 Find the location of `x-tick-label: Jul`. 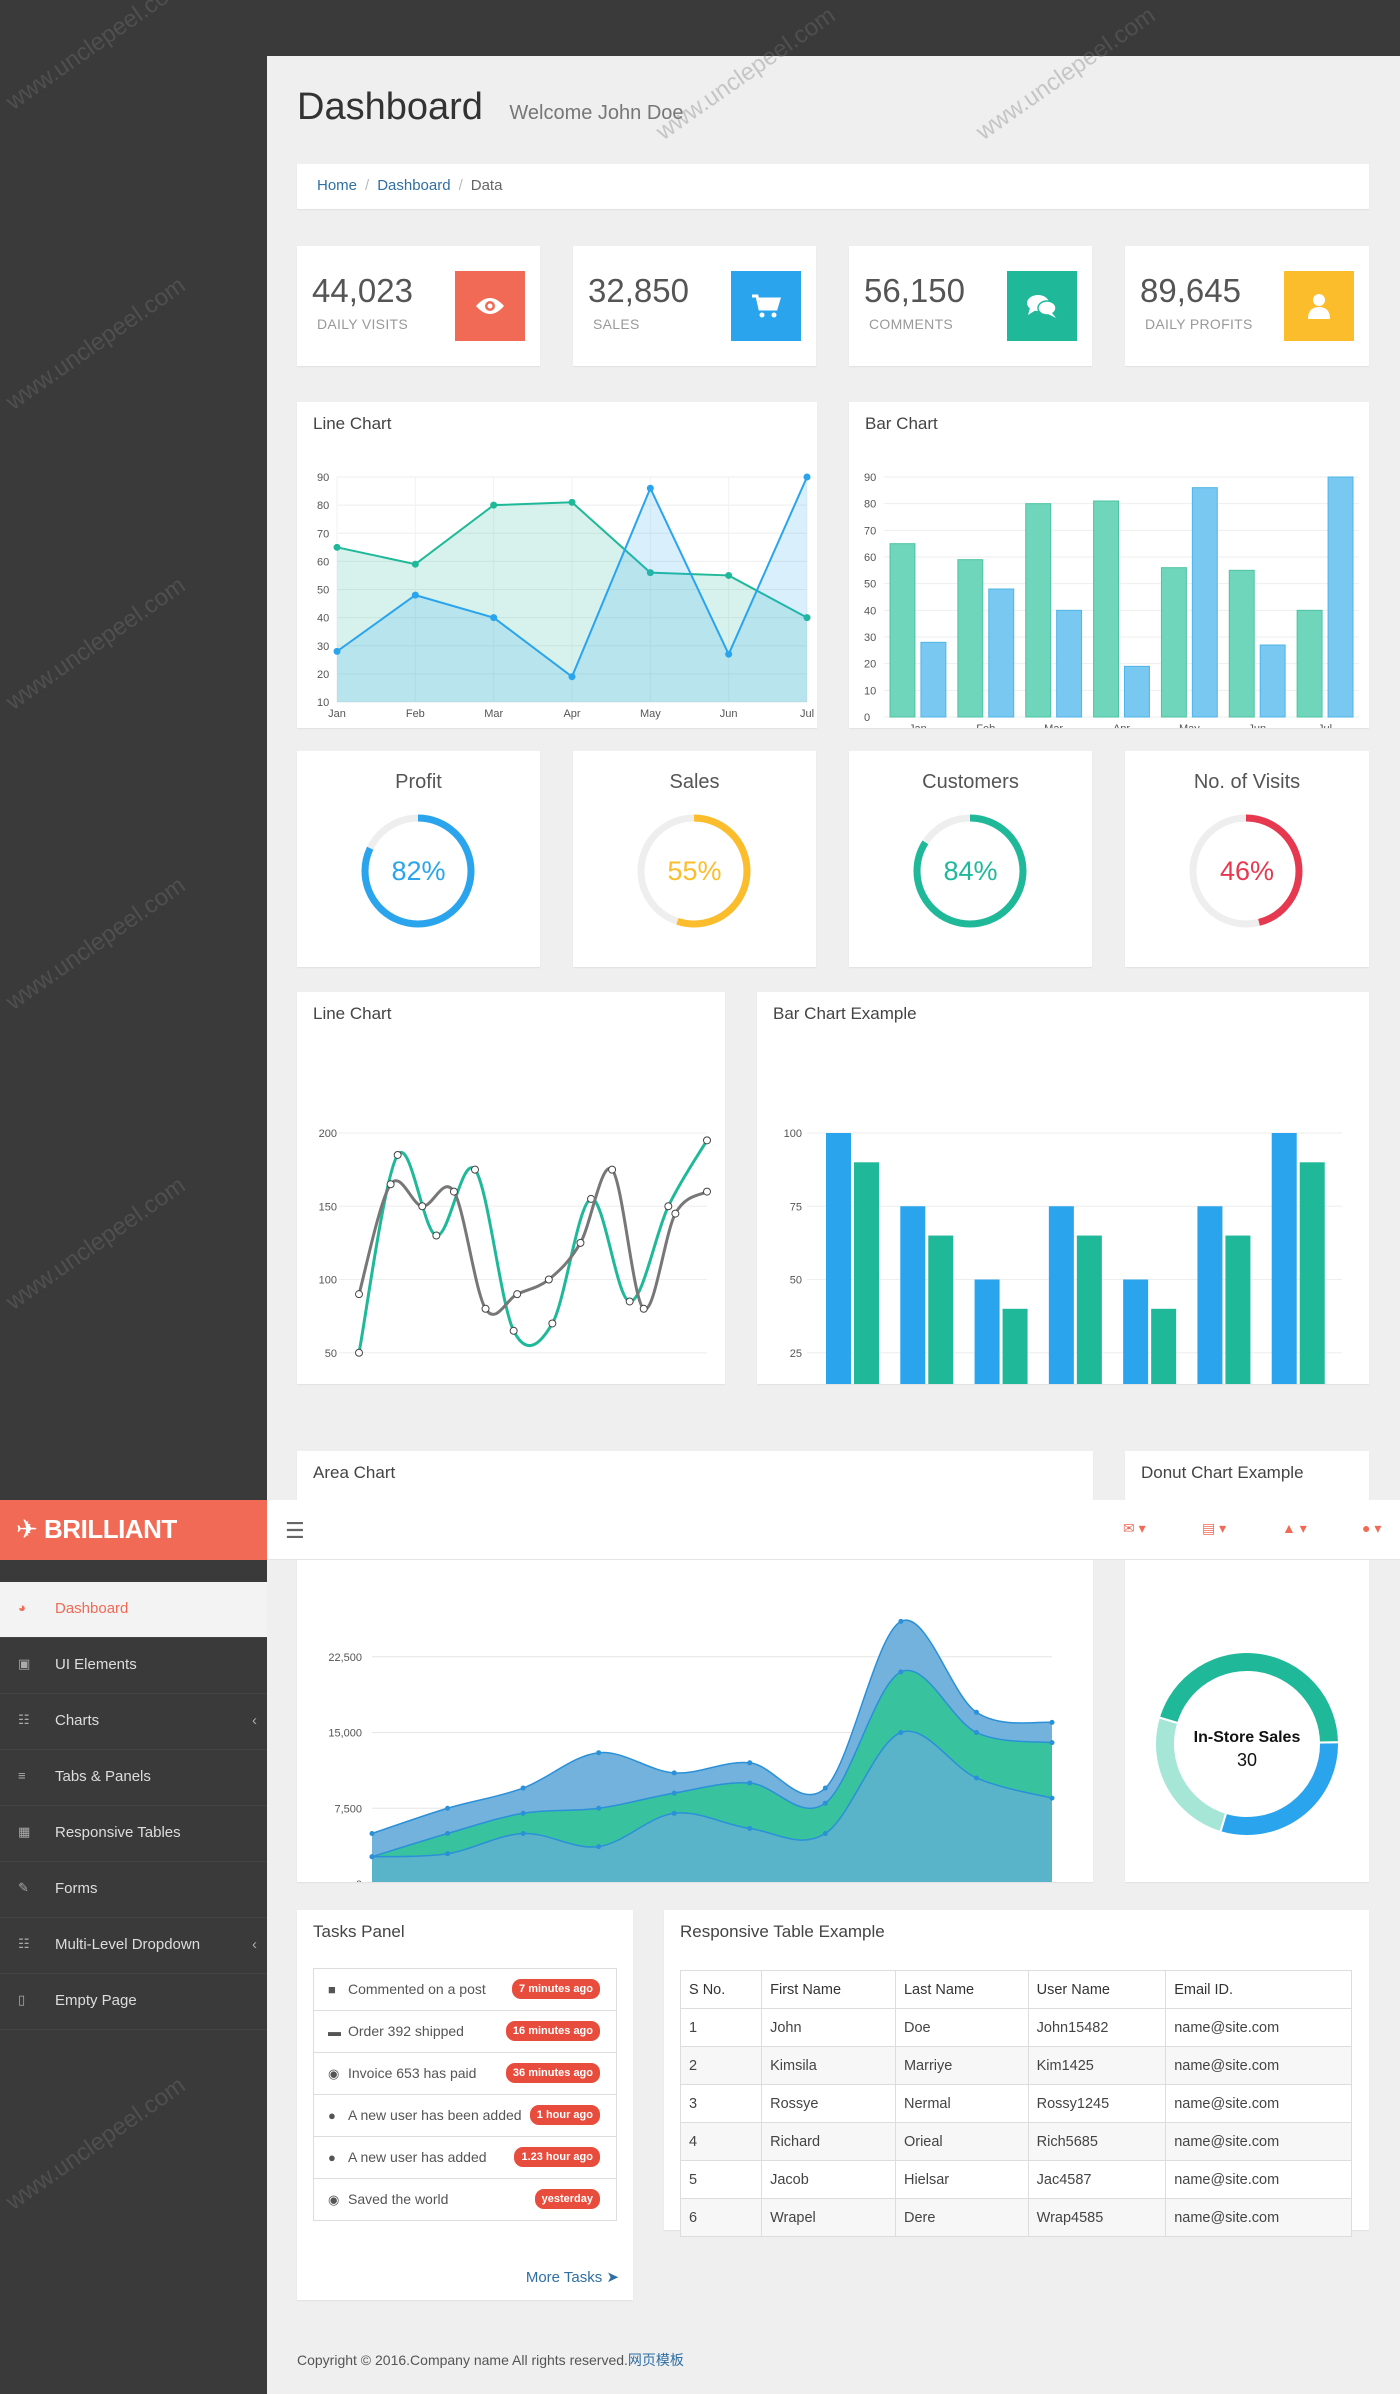

x-tick-label: Jul is located at coordinates (807, 714).